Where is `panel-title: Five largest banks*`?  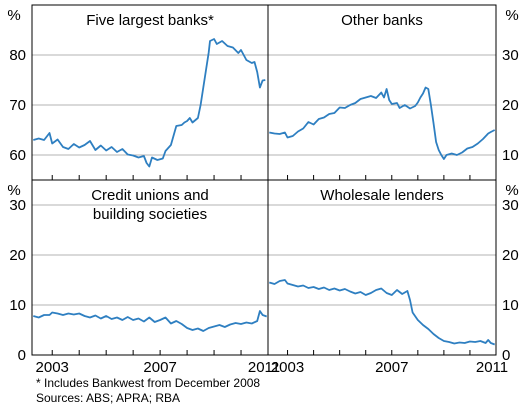
panel-title: Five largest banks* is located at coordinates (150, 20).